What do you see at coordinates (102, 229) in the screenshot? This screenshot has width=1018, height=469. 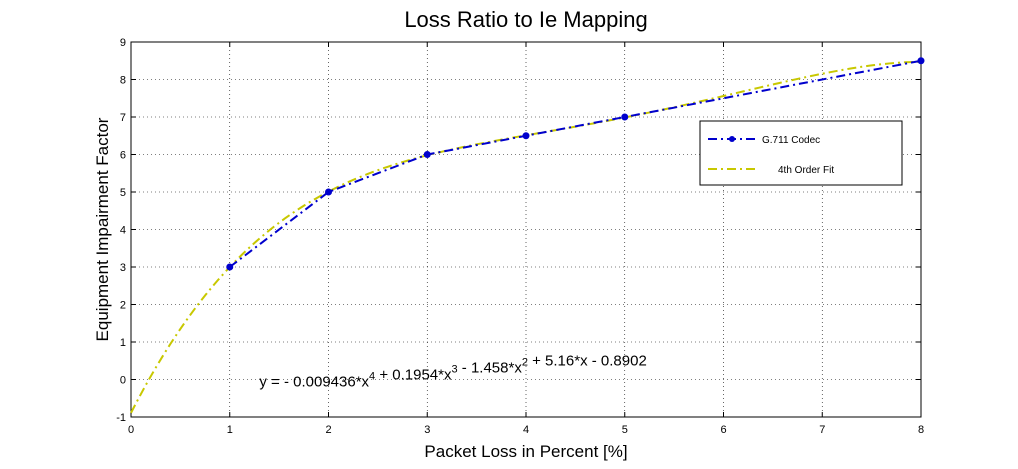 I see `y-axis-label: Equipment Impairment Factor` at bounding box center [102, 229].